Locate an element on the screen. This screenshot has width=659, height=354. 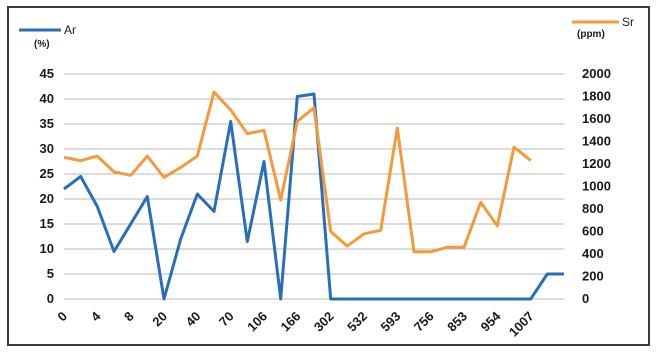
legend-label-ar: Ar is located at coordinates (70, 30).